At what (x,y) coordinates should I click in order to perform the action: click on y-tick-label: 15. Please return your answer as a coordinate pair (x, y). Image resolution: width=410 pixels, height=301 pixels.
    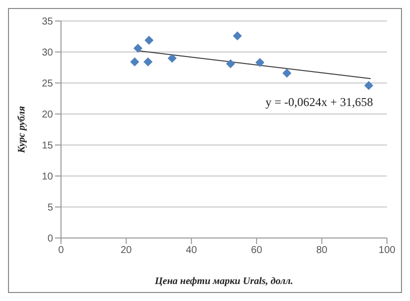
    Looking at the image, I should click on (48, 146).